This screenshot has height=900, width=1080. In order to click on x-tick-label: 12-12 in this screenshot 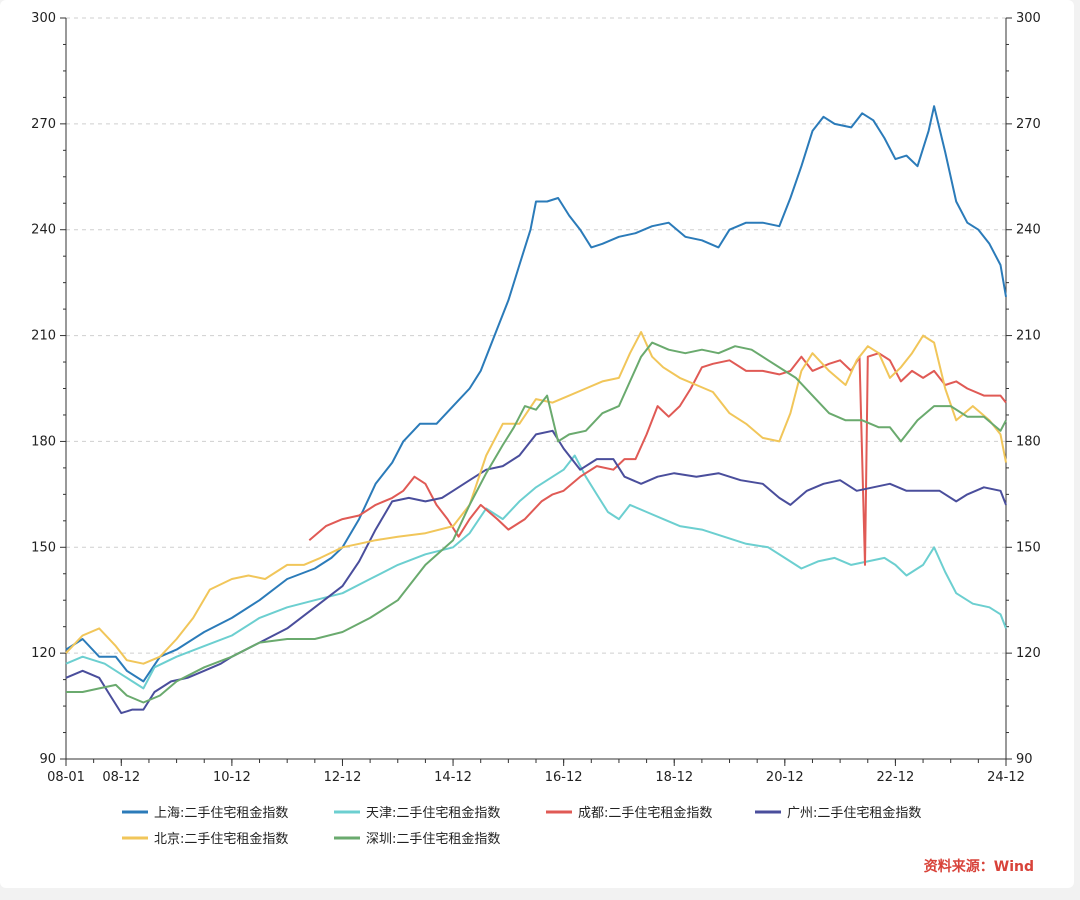, I will do `click(343, 777)`.